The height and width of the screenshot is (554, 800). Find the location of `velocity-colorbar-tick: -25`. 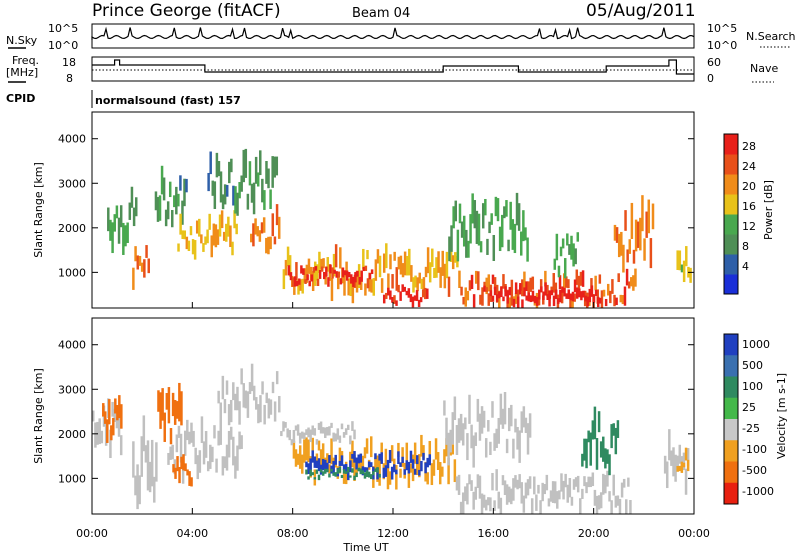

velocity-colorbar-tick: -25 is located at coordinates (751, 428).